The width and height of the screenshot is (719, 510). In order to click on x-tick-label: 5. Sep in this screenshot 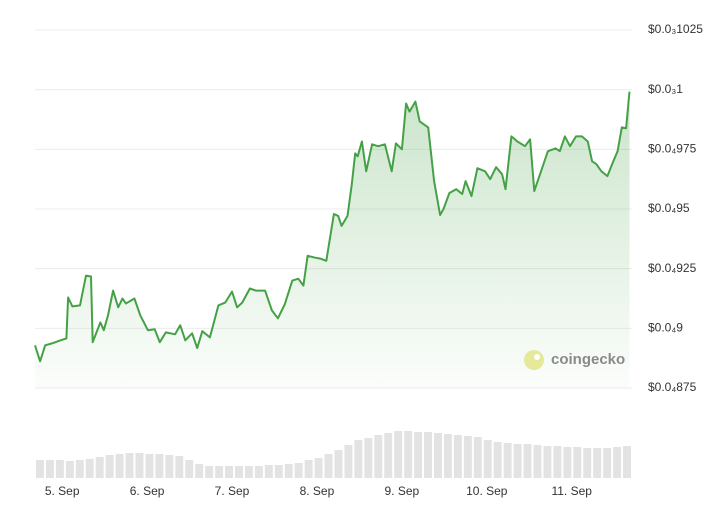, I will do `click(62, 491)`.